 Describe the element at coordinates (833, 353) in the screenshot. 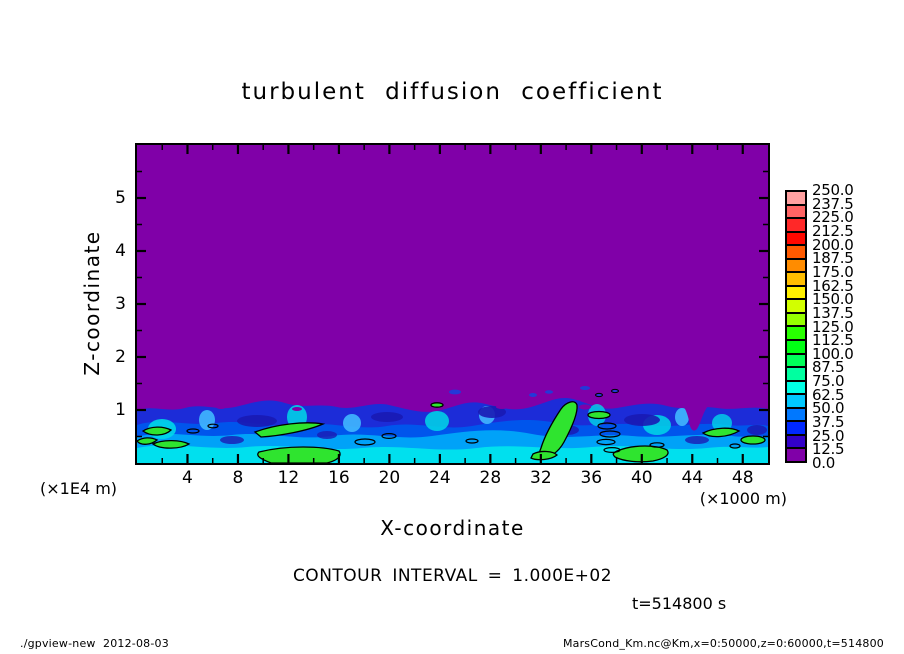

I see `colorbar-label: 100.0` at that location.